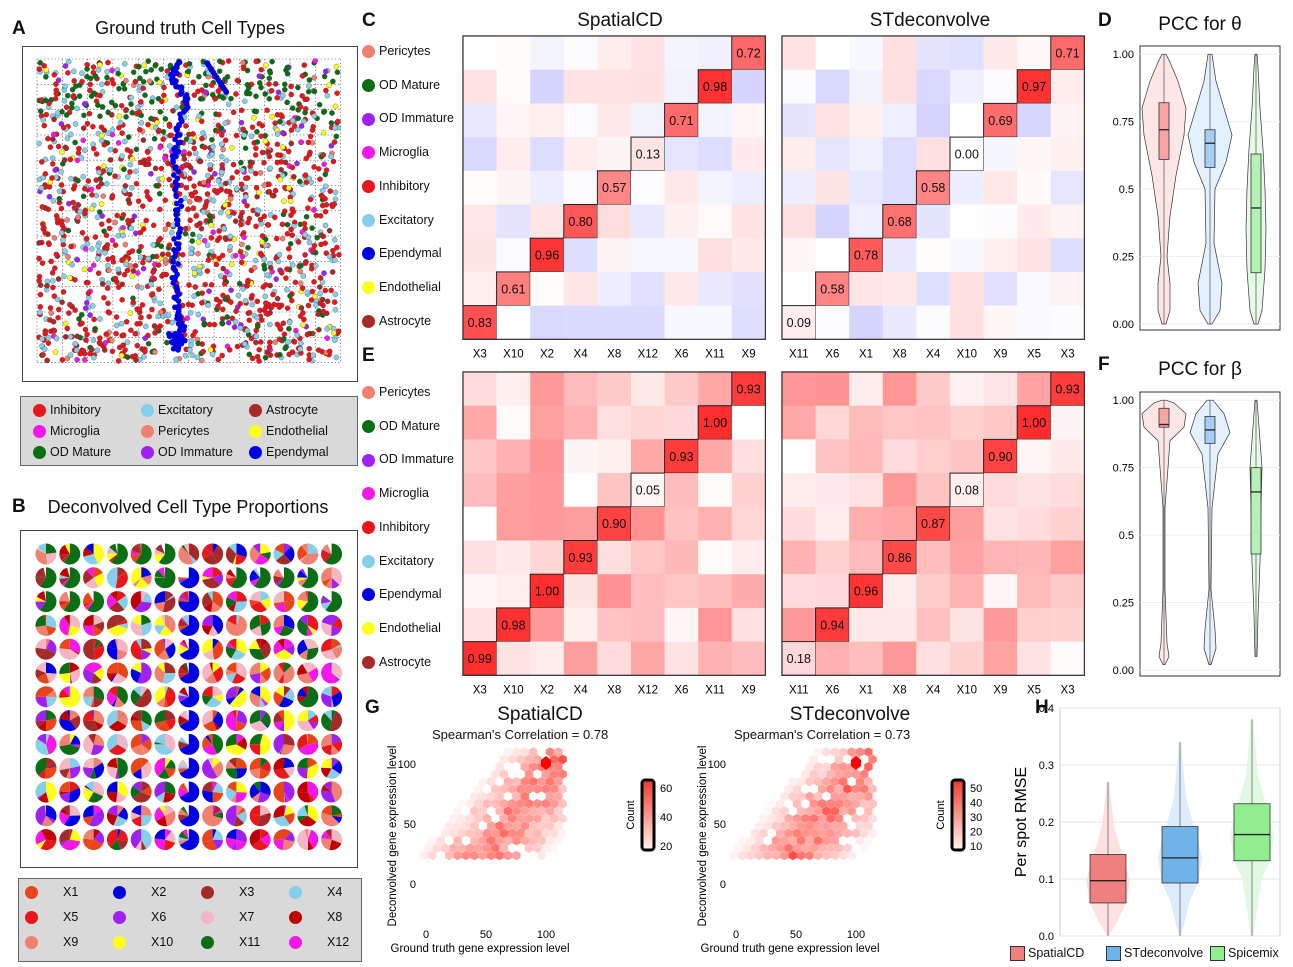  I want to click on heatmap-col-label: X9, so click(749, 690).